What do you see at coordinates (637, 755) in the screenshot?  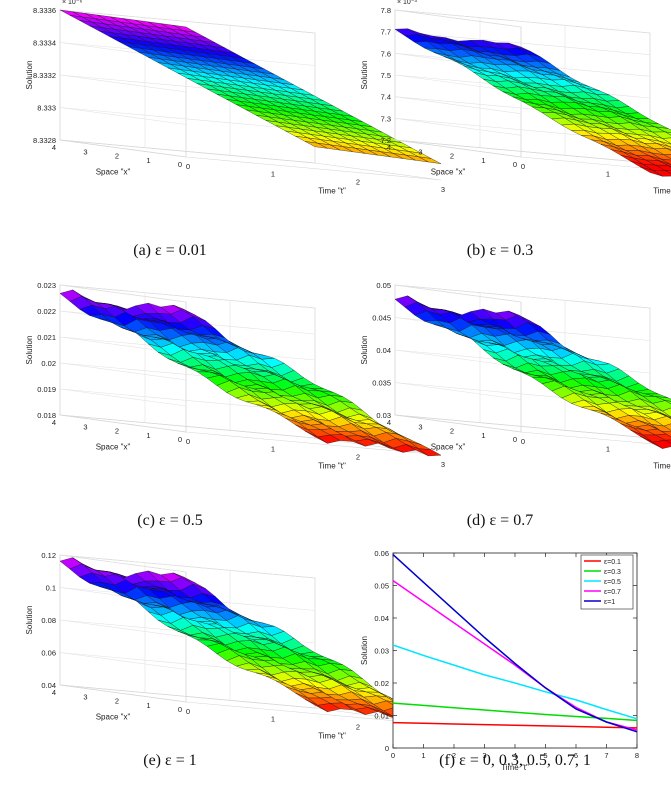 I see `x-tick-label: 8` at bounding box center [637, 755].